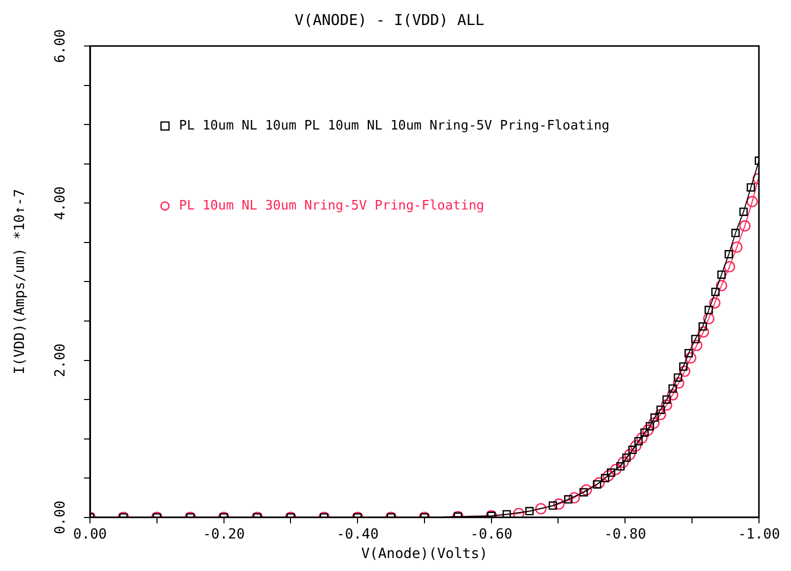 This screenshot has width=791, height=571. Describe the element at coordinates (20, 281) in the screenshot. I see `y-axis-title: I(VDD)(Amps/um) *10↑-7` at that location.